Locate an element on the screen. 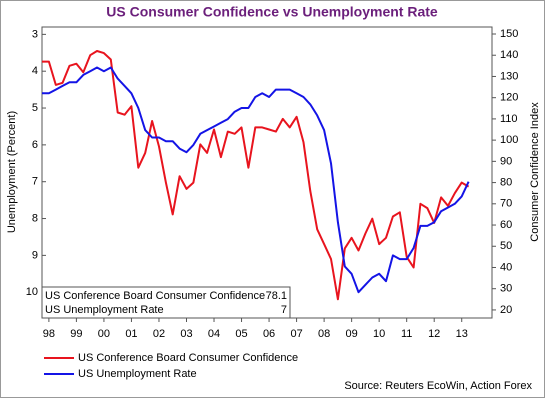 Image resolution: width=545 pixels, height=398 pixels. y-tick-label: 6 is located at coordinates (35, 145).